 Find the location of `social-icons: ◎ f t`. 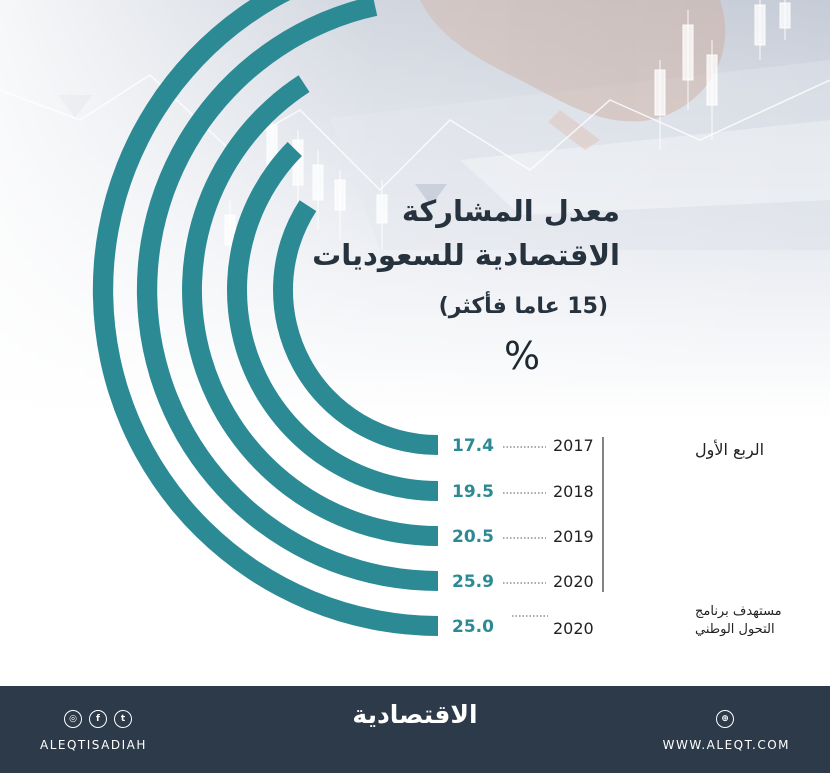

social-icons: ◎ f t is located at coordinates (98, 719).